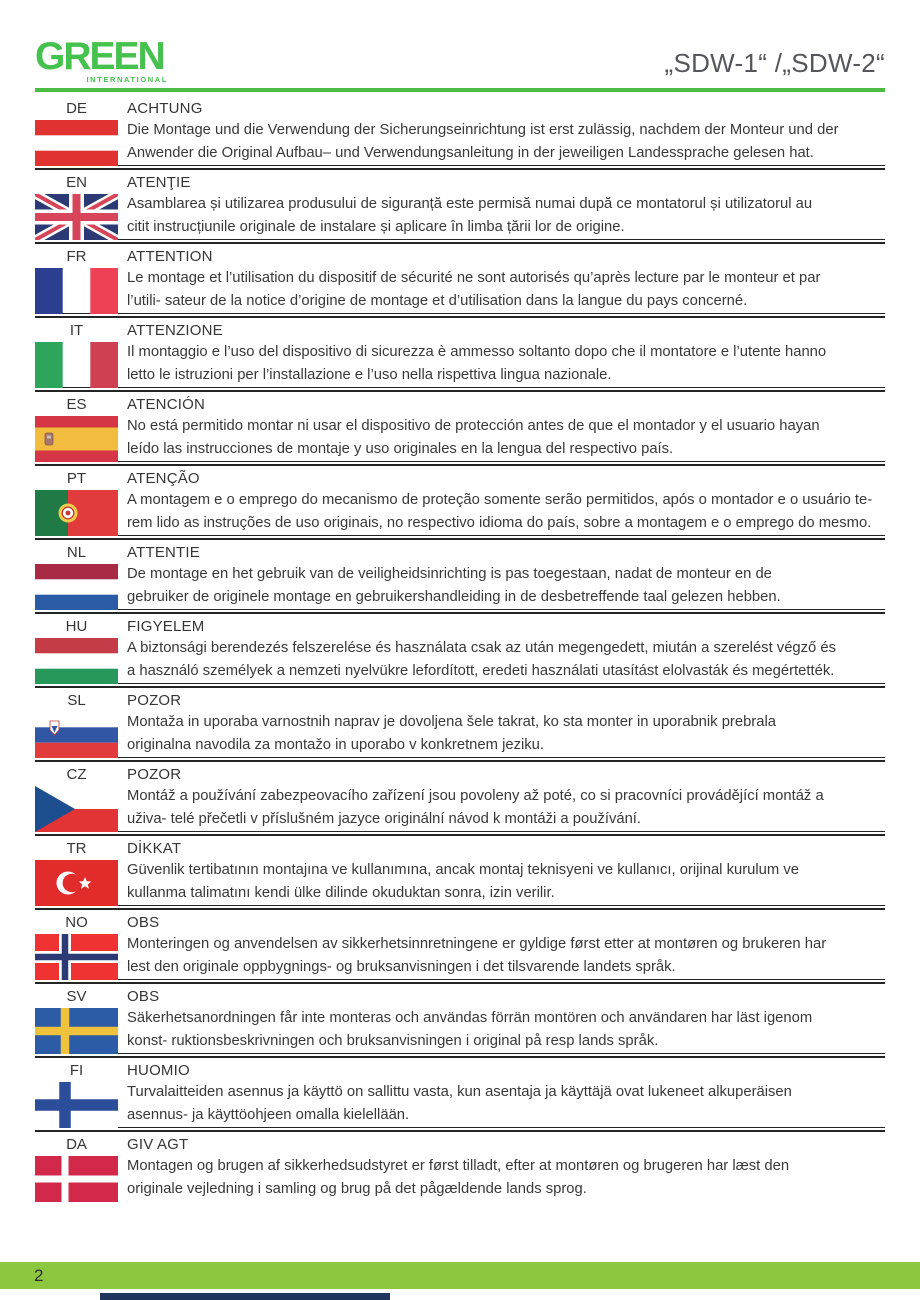 Image resolution: width=920 pixels, height=1300 pixels. Describe the element at coordinates (460, 553) in the screenshot. I see `row-head: NL ATTENTIE` at that location.